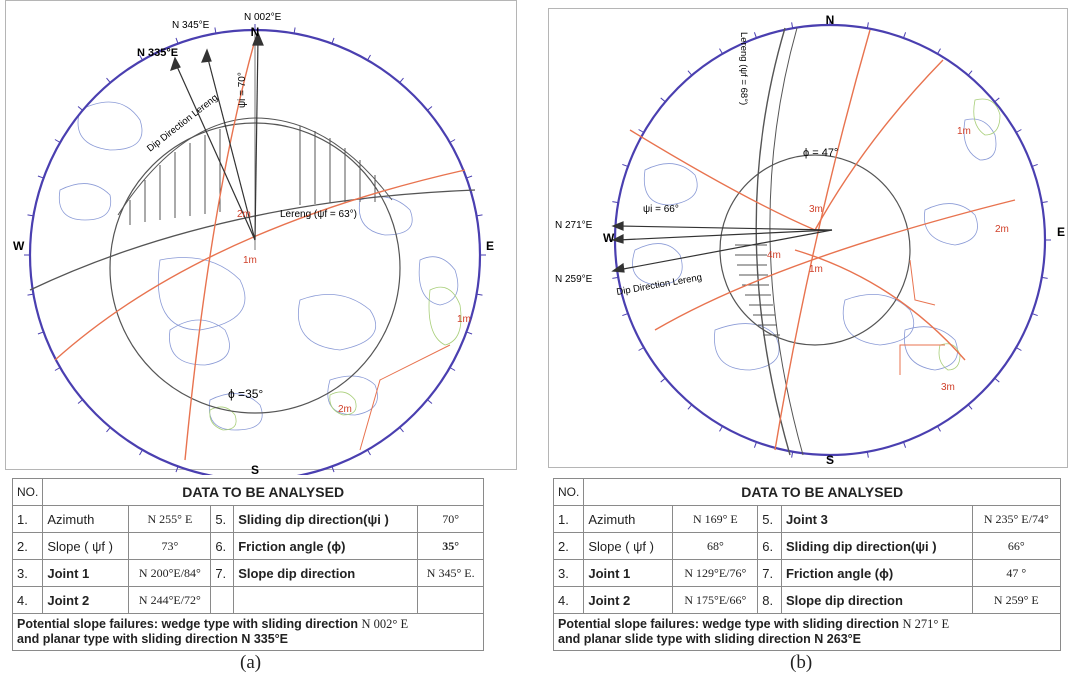 The image size is (1070, 681). What do you see at coordinates (255, 469) in the screenshot?
I see `south-label-a: S` at bounding box center [255, 469].